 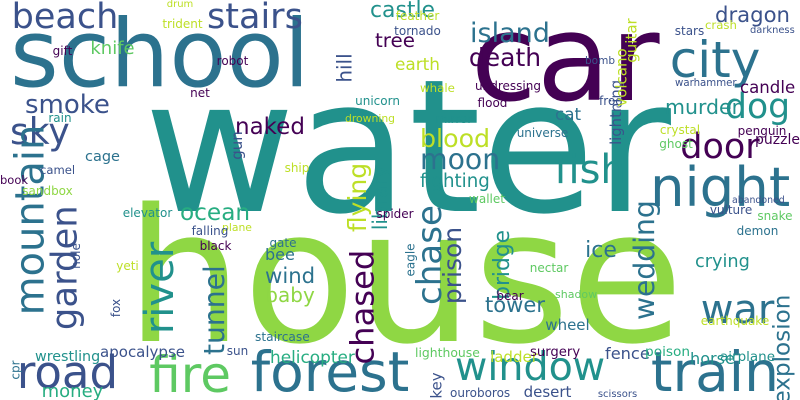 What do you see at coordinates (590, 170) in the screenshot?
I see `word-fish: fish` at bounding box center [590, 170].